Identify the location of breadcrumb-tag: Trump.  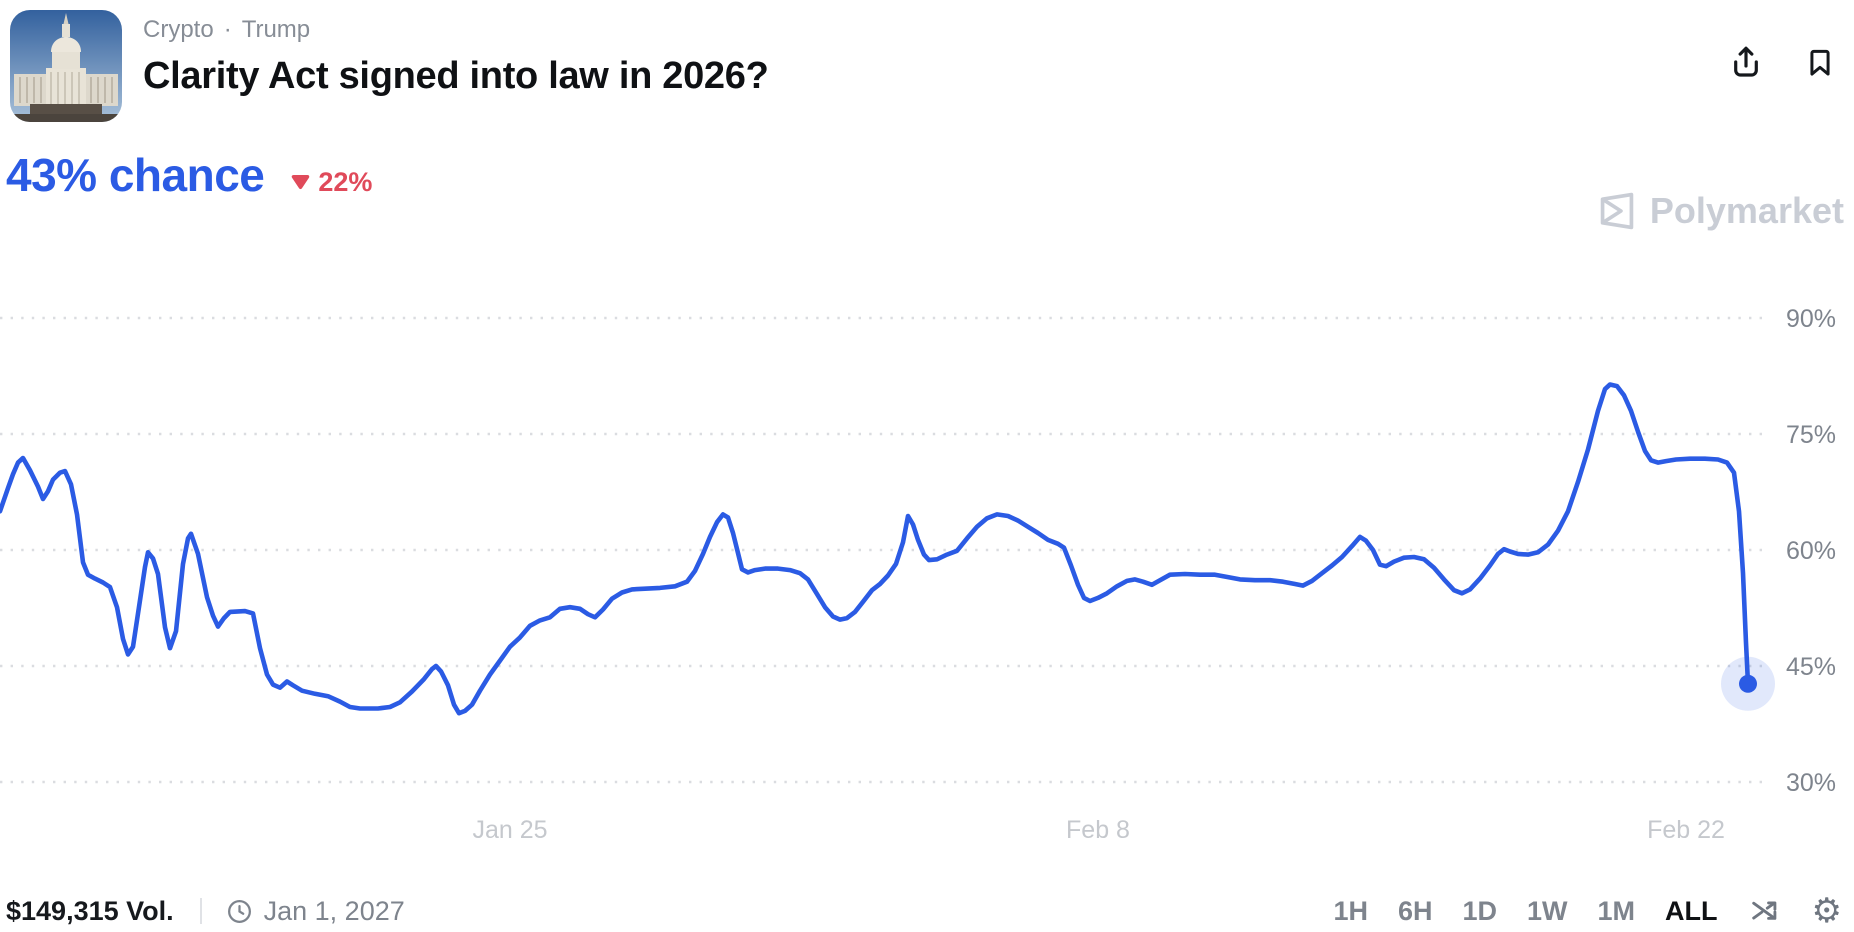
(276, 29).